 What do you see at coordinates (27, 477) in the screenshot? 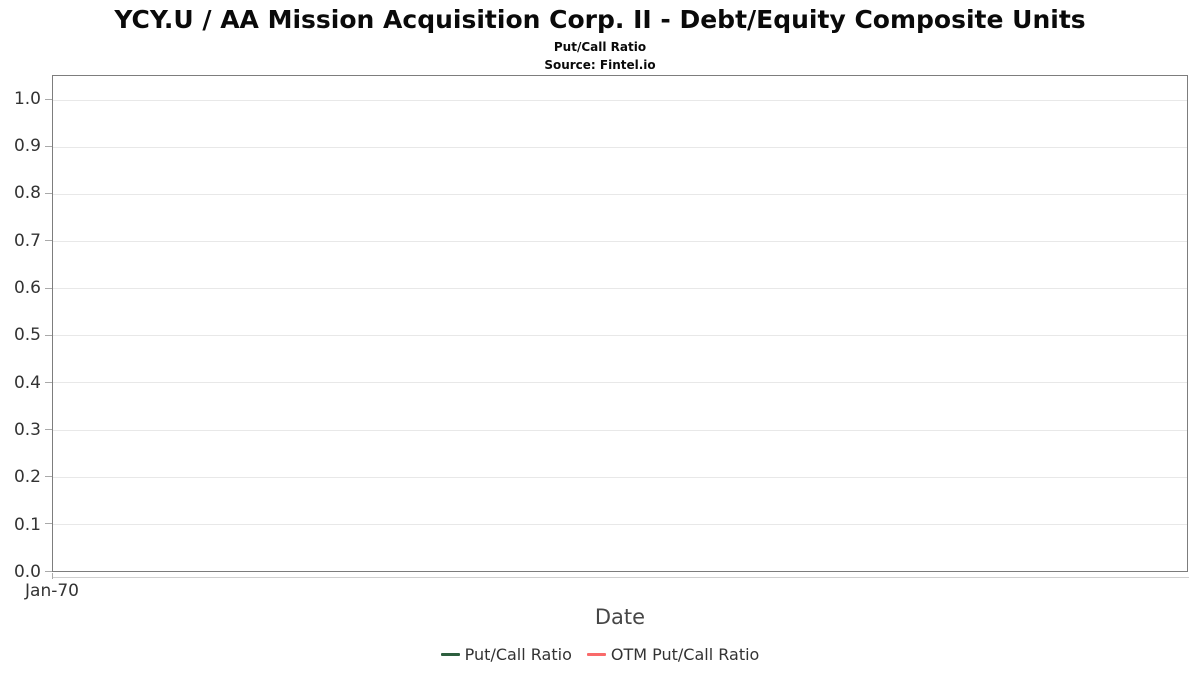
I see `y-axis-tick-label: 0.2` at bounding box center [27, 477].